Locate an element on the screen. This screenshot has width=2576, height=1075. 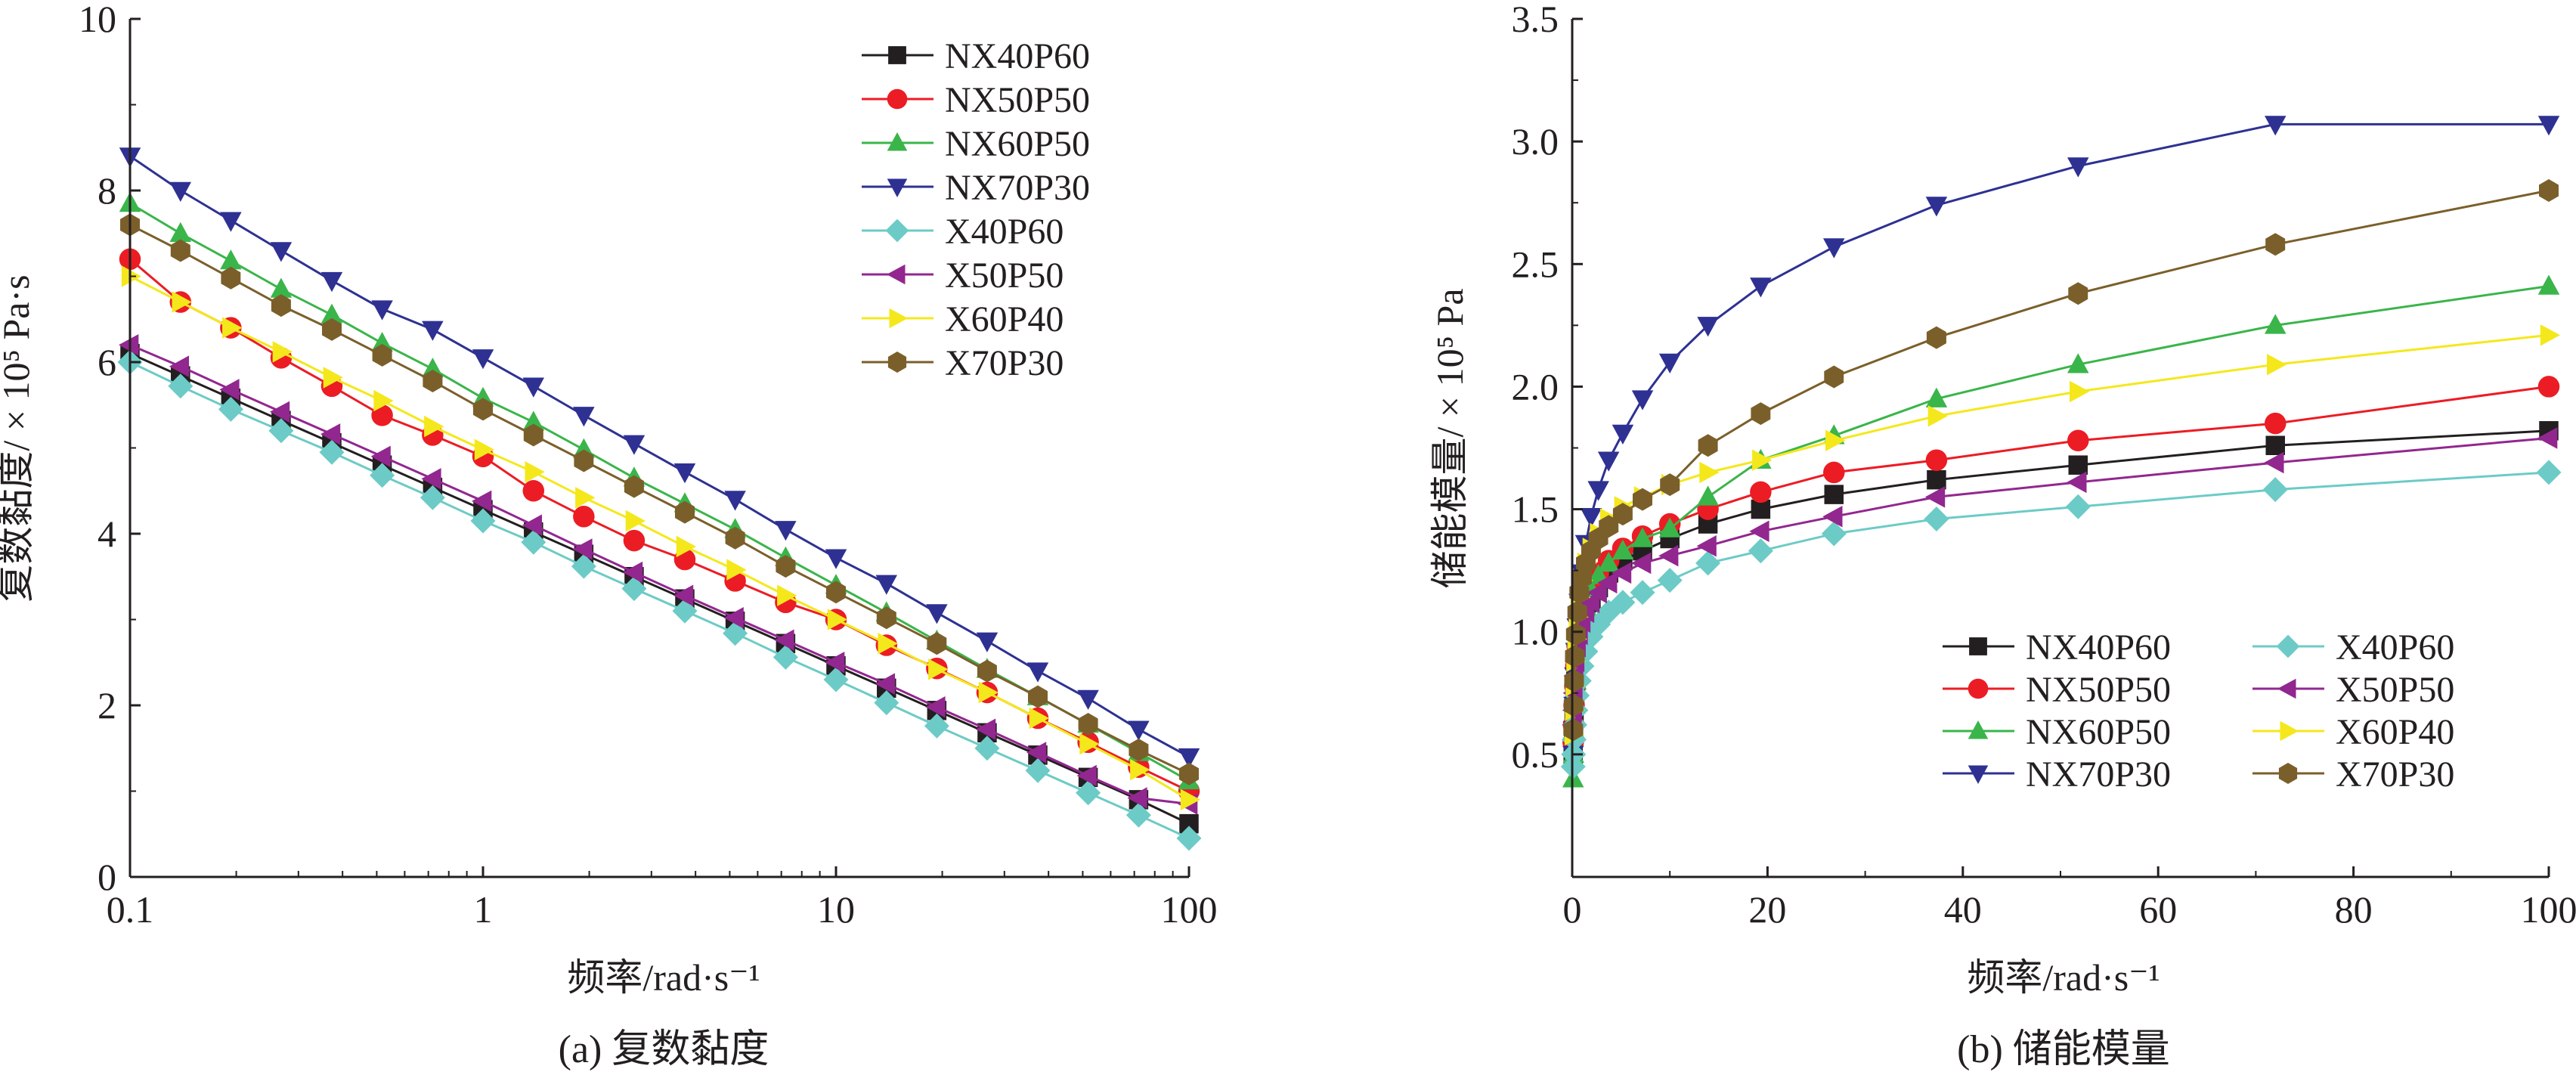
chart-b-legend-item-x50p50: X50P50 is located at coordinates (2353, 690).